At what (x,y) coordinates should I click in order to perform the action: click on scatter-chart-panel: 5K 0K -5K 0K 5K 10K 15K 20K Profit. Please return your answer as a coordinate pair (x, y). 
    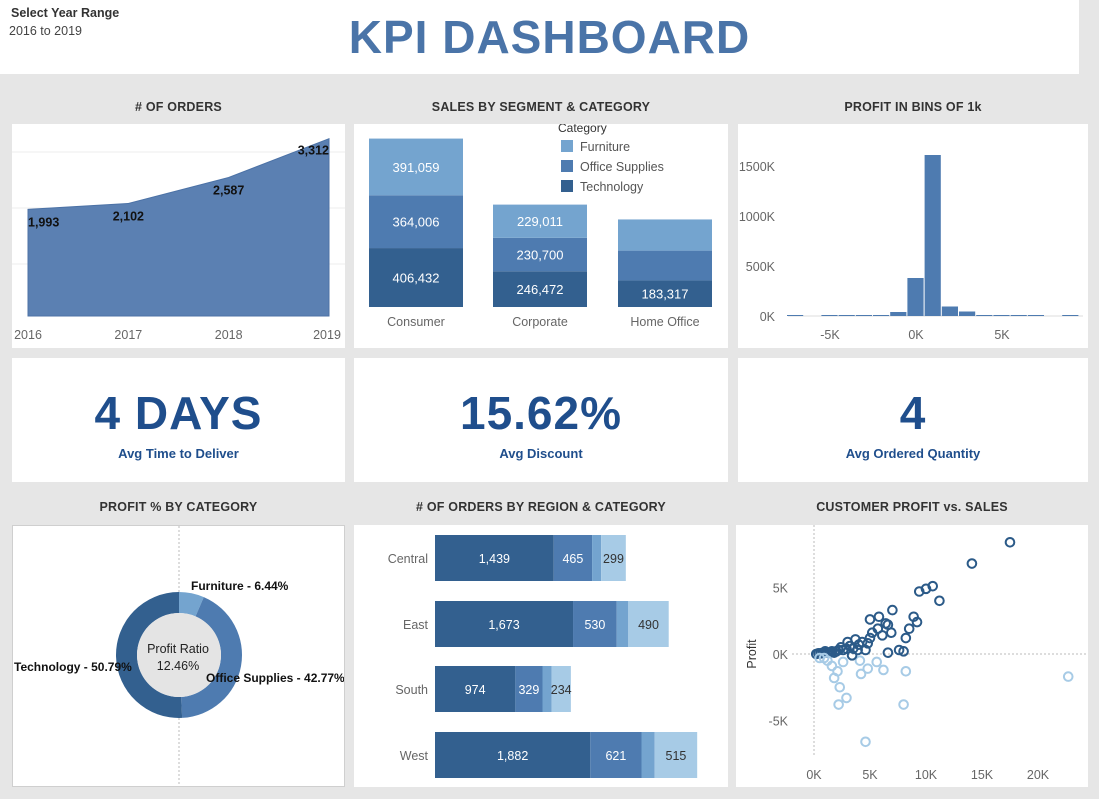
    Looking at the image, I should click on (912, 656).